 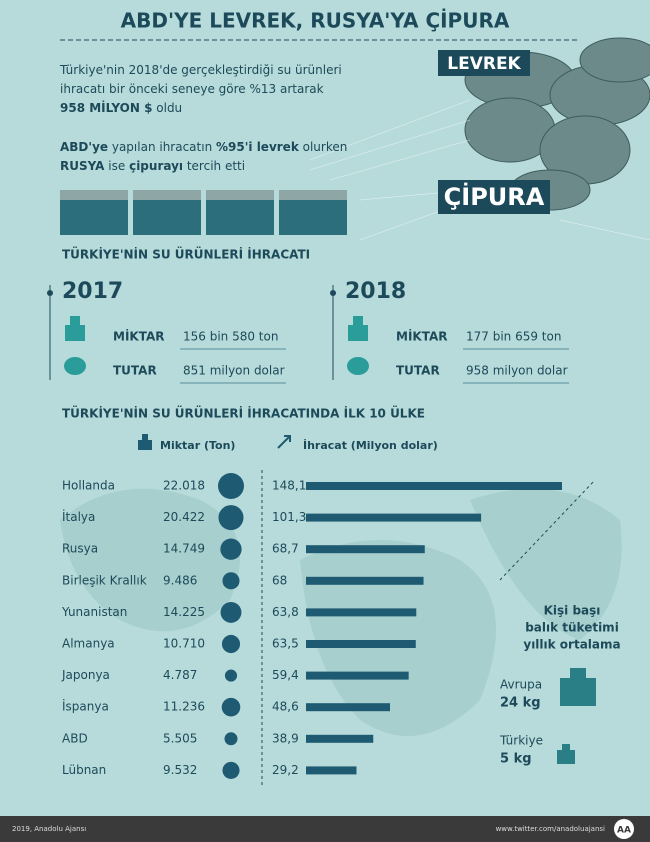 What do you see at coordinates (49, 829) in the screenshot?
I see `footer-credit: 2019, Anadolu Ajansı` at bounding box center [49, 829].